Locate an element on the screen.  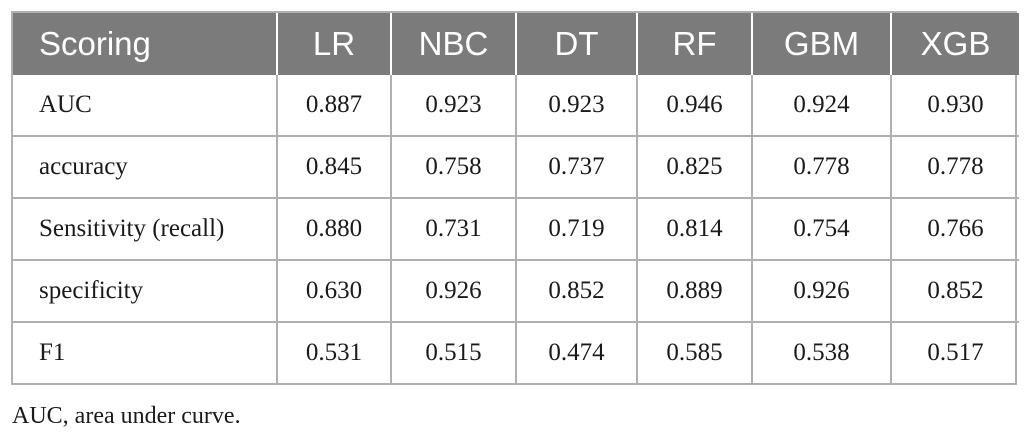
row-label: AUC is located at coordinates (65, 104).